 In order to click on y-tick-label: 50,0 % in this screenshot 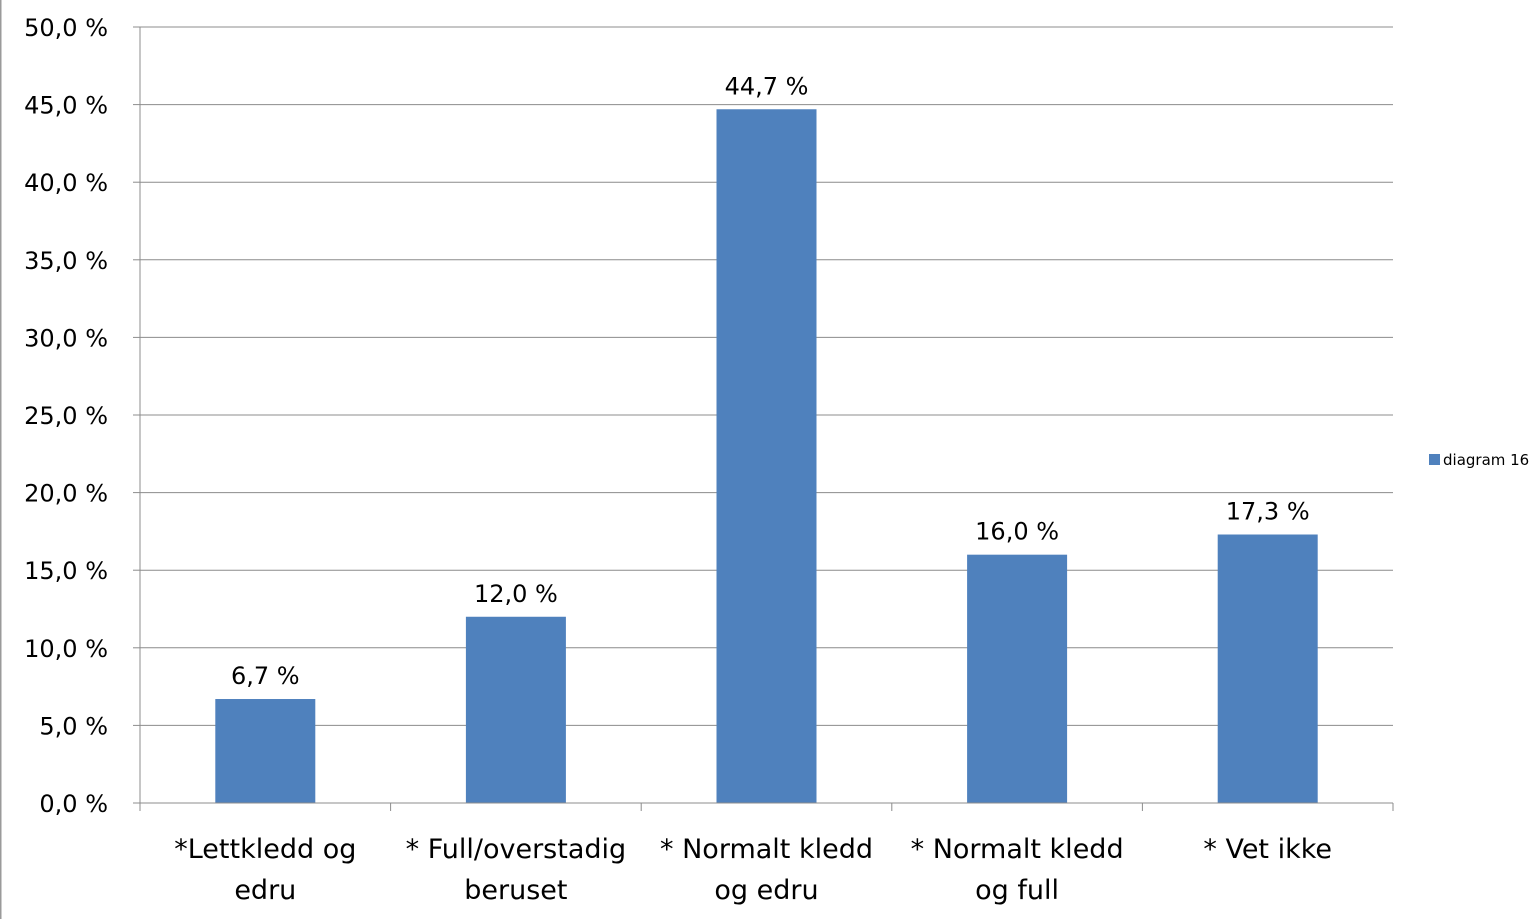, I will do `click(66, 28)`.